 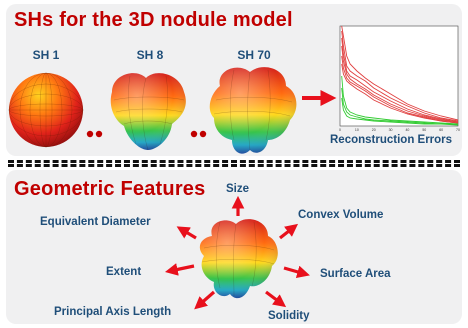 What do you see at coordinates (254, 55) in the screenshot?
I see `sh70-label: SH 70` at bounding box center [254, 55].